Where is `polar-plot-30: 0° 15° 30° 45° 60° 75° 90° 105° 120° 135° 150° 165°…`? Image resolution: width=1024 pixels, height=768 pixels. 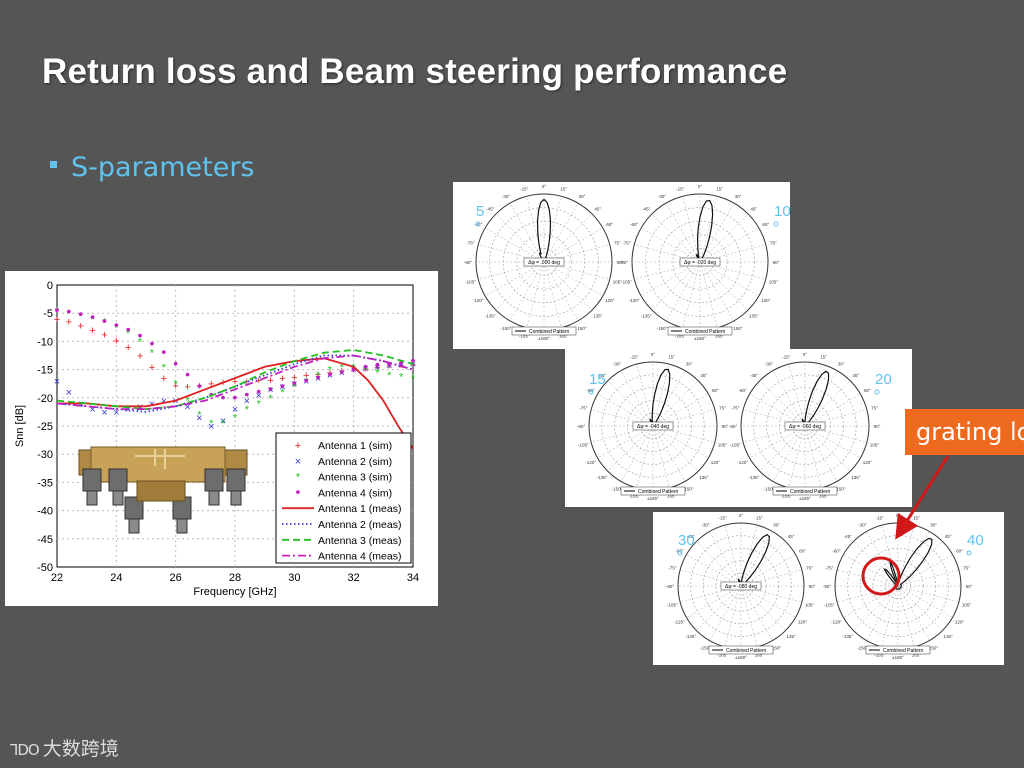
polar-plot-30: 0° 15° 30° 45° 60° 75° 90° 105° 120° 135° 150° 165°… is located at coordinates (741, 586).